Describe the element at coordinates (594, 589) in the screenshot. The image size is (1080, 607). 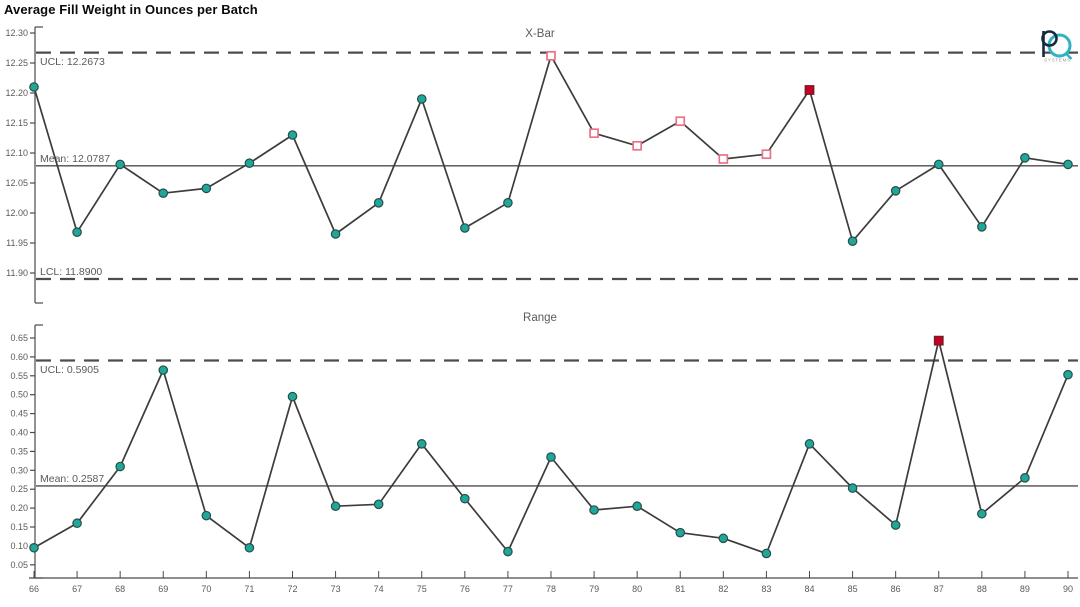
I see `x-tick-label: 79` at that location.